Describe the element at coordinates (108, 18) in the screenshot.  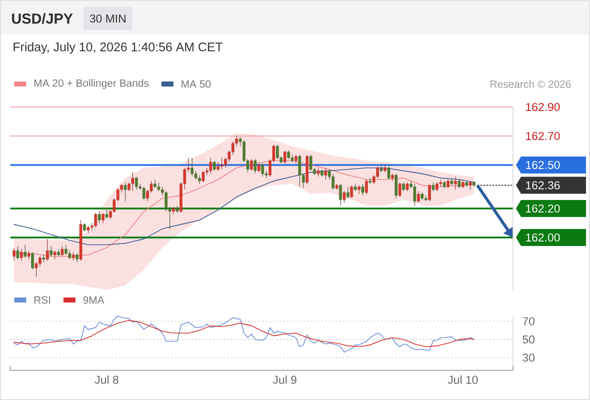
I see `chart-subtitle: 30 MIN` at that location.